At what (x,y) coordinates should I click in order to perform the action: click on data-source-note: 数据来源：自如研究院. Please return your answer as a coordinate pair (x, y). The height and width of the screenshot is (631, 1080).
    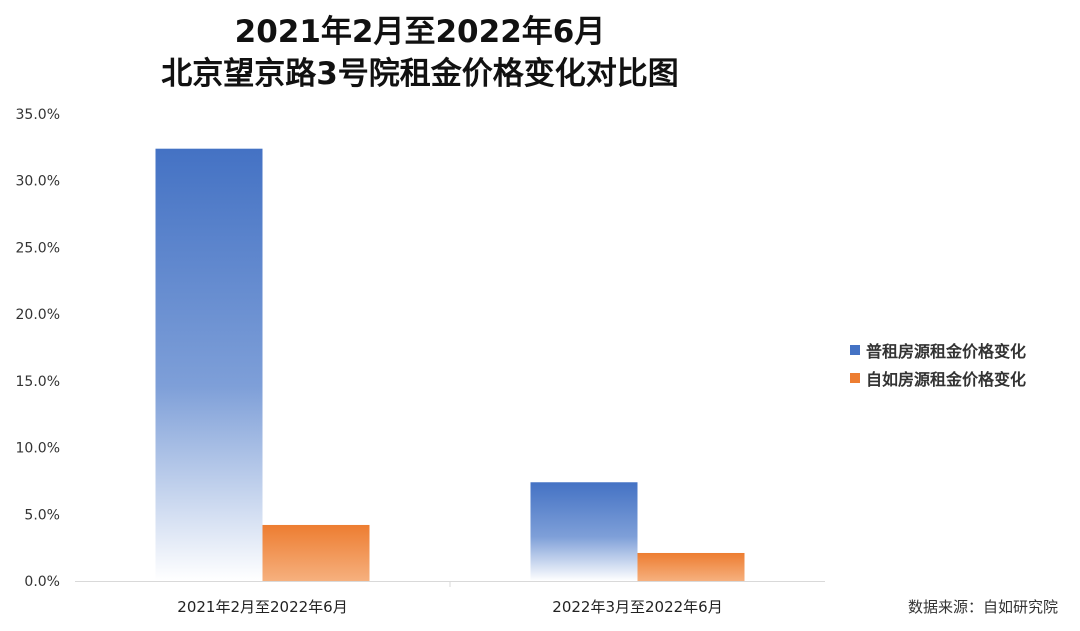
    Looking at the image, I should click on (982, 607).